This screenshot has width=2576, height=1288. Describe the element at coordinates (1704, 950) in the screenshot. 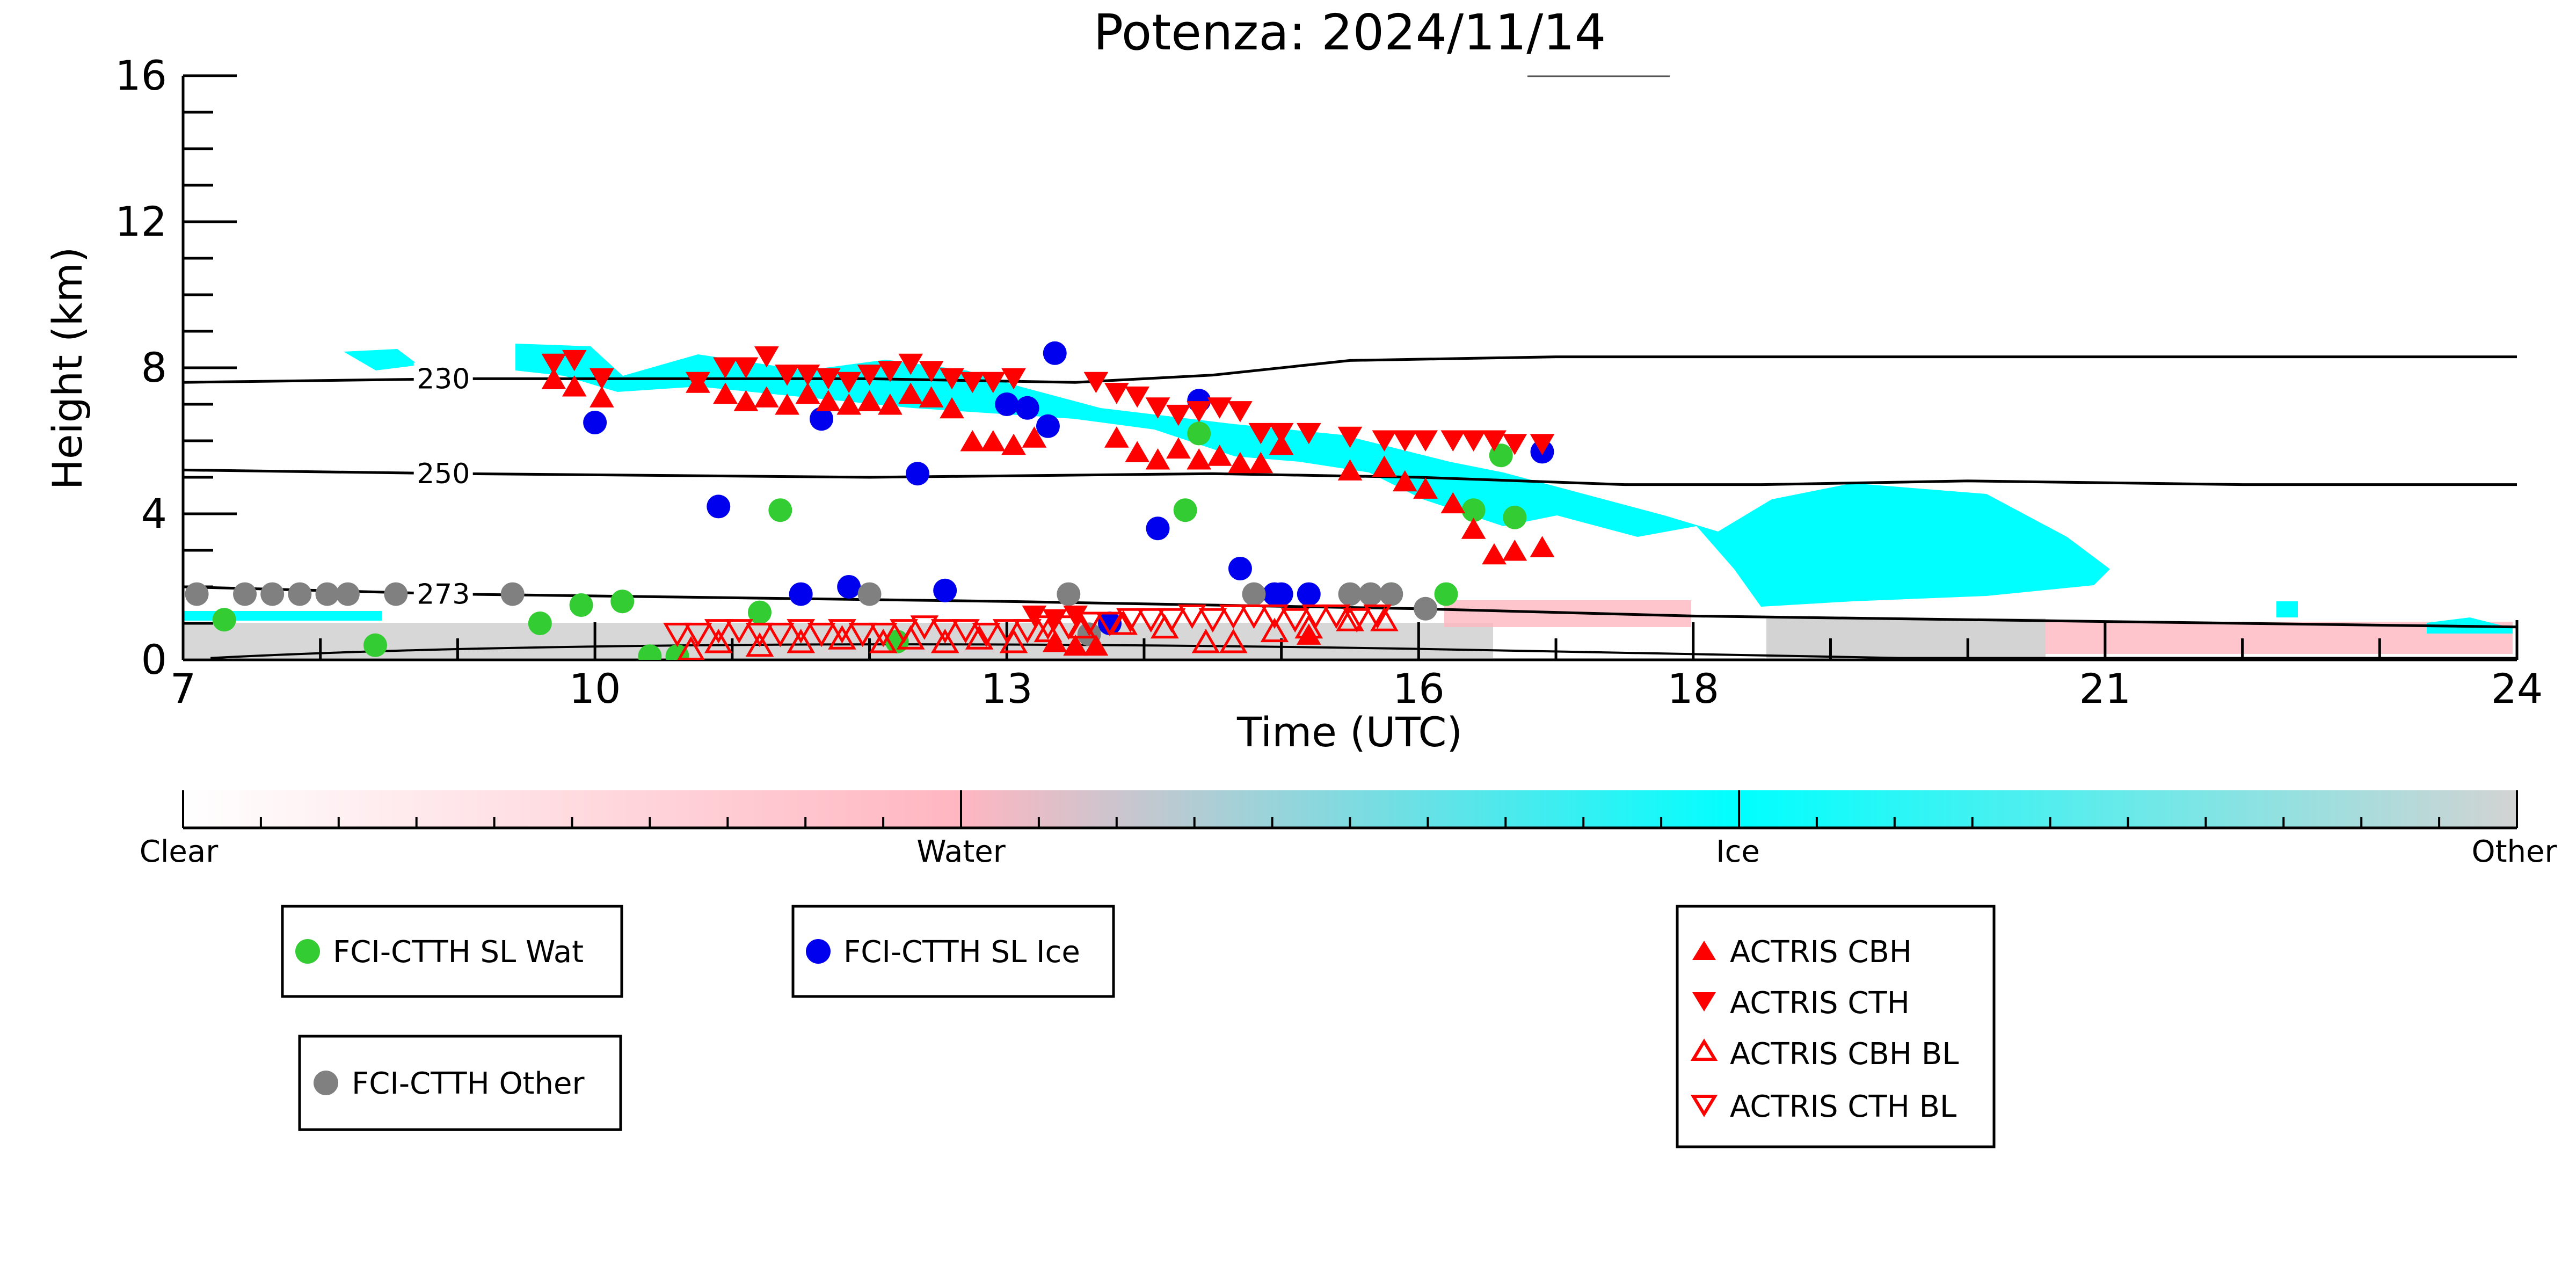

I see `legend-marker-cbh` at that location.